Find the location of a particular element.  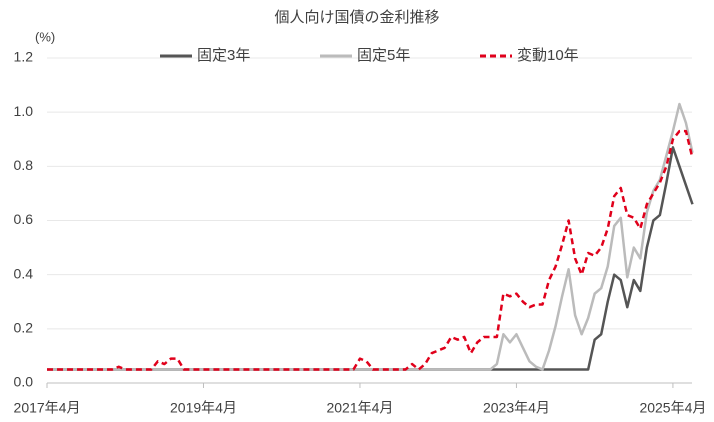

x-tick-label: 2023年4月 is located at coordinates (516, 408).